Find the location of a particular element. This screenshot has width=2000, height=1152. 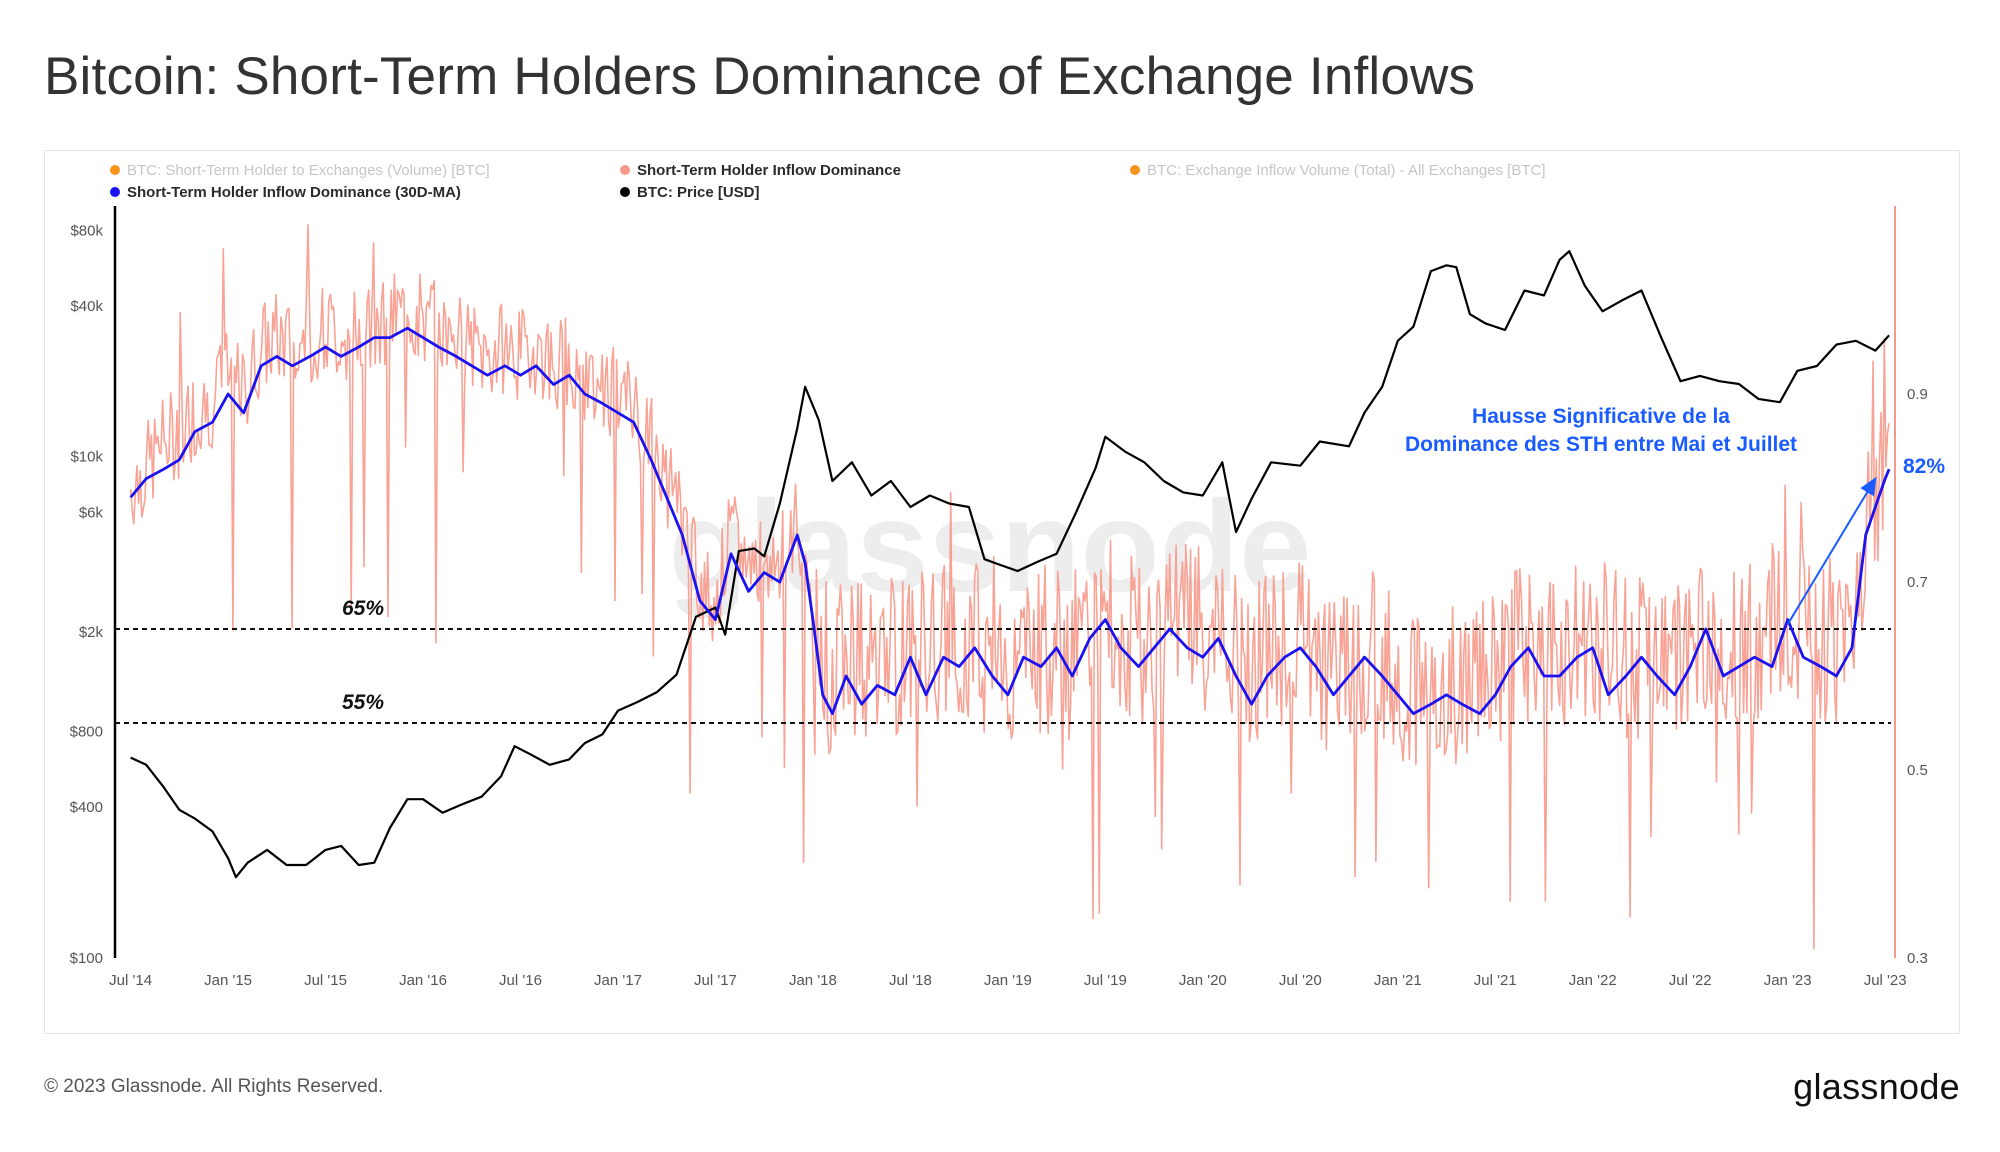

x-tick-label-5: Jan '17 is located at coordinates (618, 980).